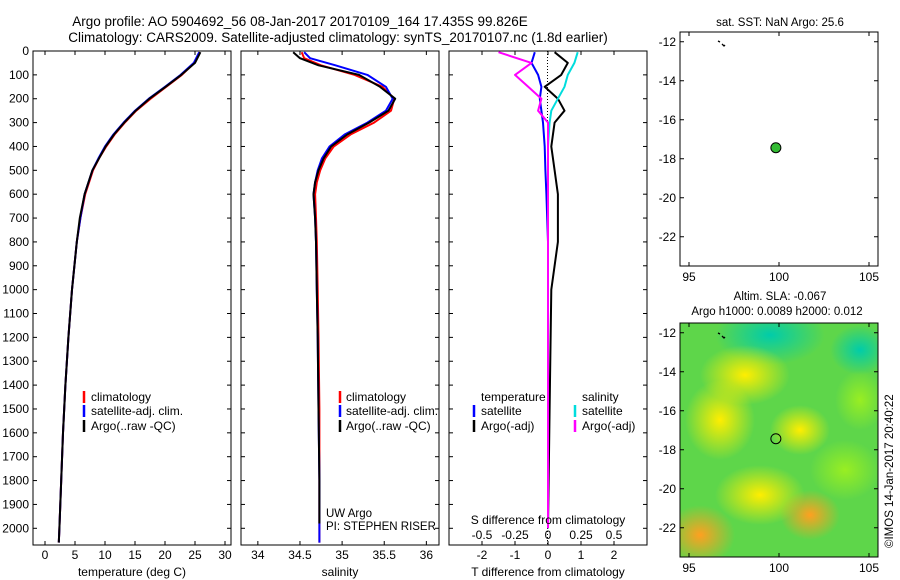 The width and height of the screenshot is (900, 580). What do you see at coordinates (854, 350) in the screenshot?
I see `sla-low-patch` at bounding box center [854, 350].